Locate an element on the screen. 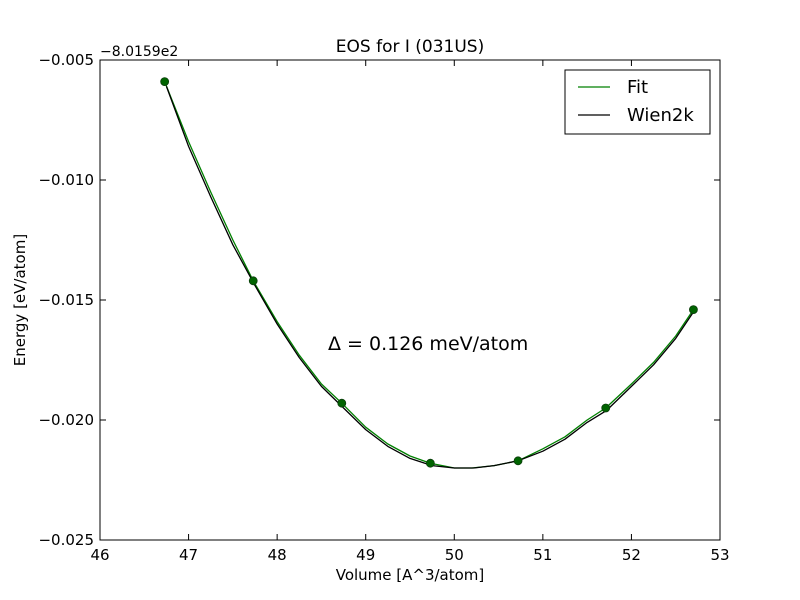  y-tick-label: −0.025 is located at coordinates (66, 540).